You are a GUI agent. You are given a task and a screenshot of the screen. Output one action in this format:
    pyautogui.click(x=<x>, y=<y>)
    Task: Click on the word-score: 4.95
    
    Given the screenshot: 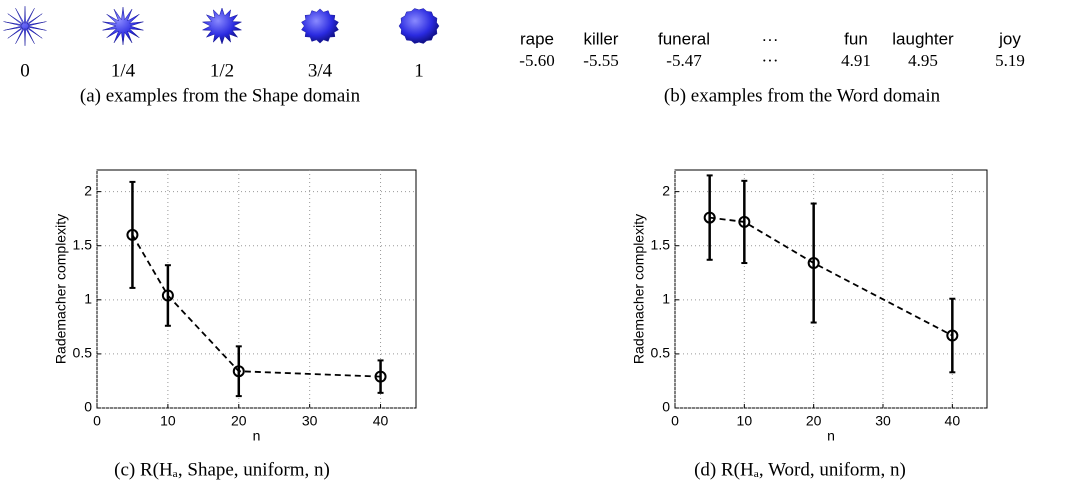 What is the action you would take?
    pyautogui.click(x=923, y=60)
    